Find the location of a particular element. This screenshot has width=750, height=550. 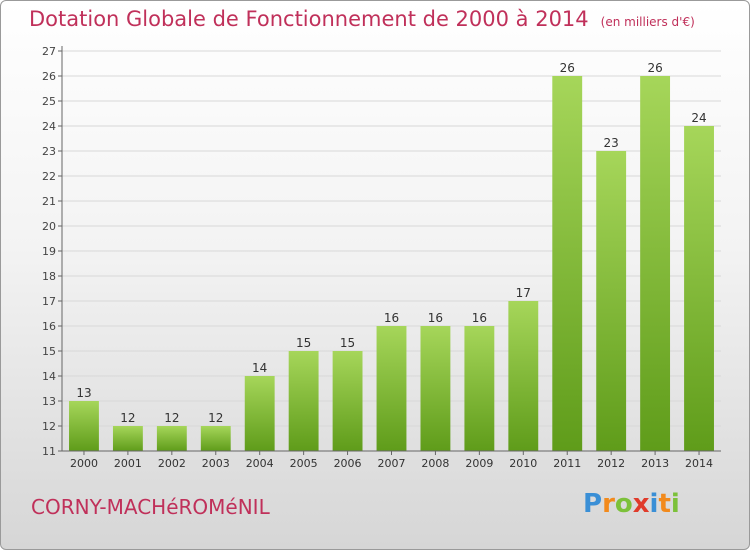

x-tick-label: 2009 is located at coordinates (479, 463).